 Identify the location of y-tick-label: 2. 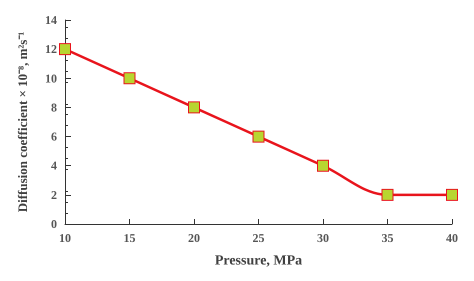
(54, 195).